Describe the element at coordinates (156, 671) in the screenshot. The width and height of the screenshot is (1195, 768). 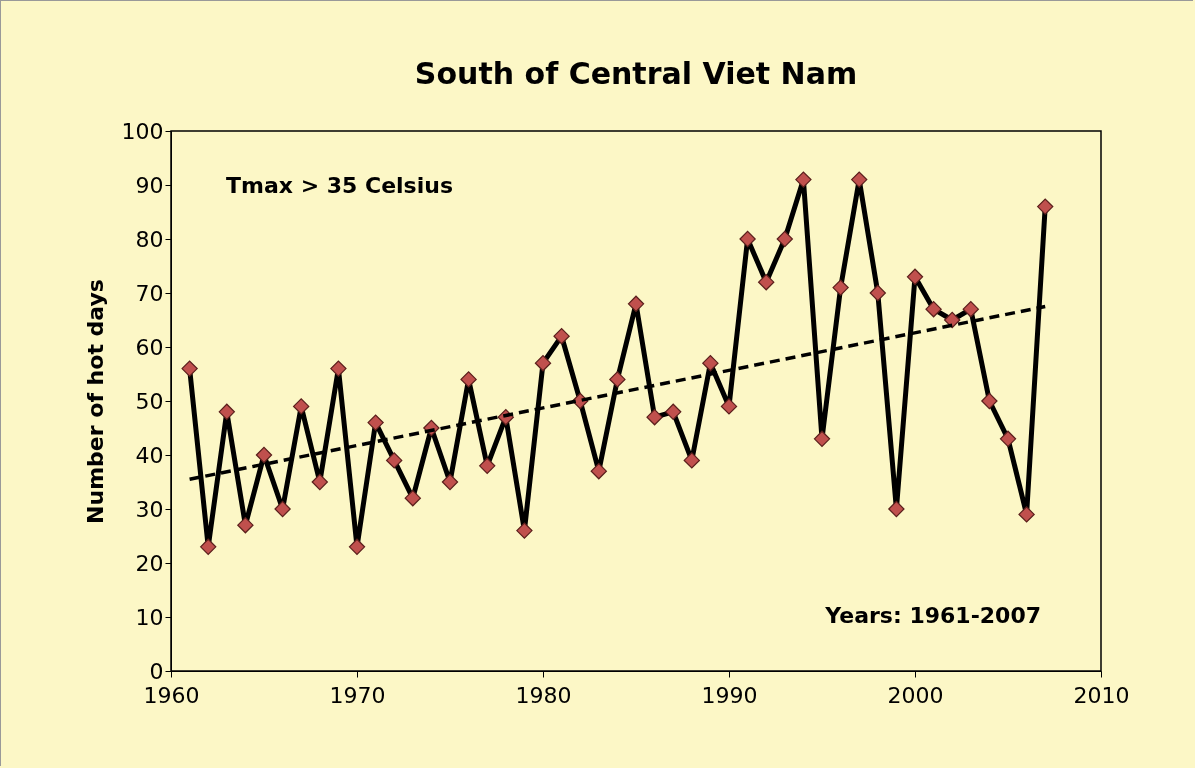
I see `y-tick-label: 0` at that location.